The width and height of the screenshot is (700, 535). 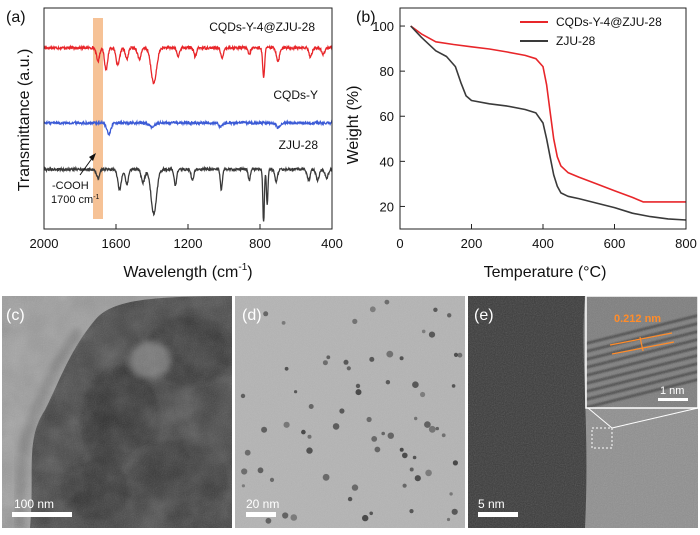 What do you see at coordinates (673, 399) in the screenshot?
I see `scale-bar-inset` at bounding box center [673, 399].